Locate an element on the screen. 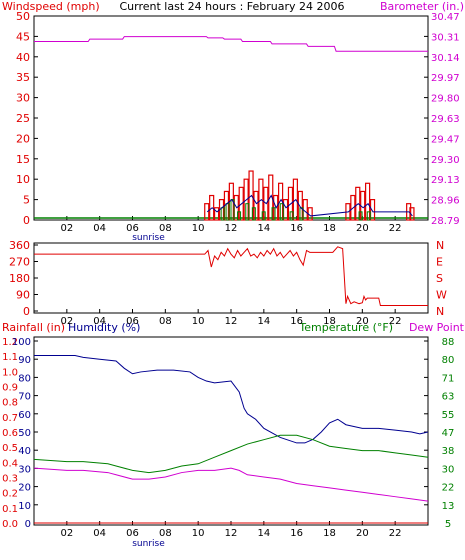 The height and width of the screenshot is (560, 465). dir-ytick-label: 360 is located at coordinates (19, 245).